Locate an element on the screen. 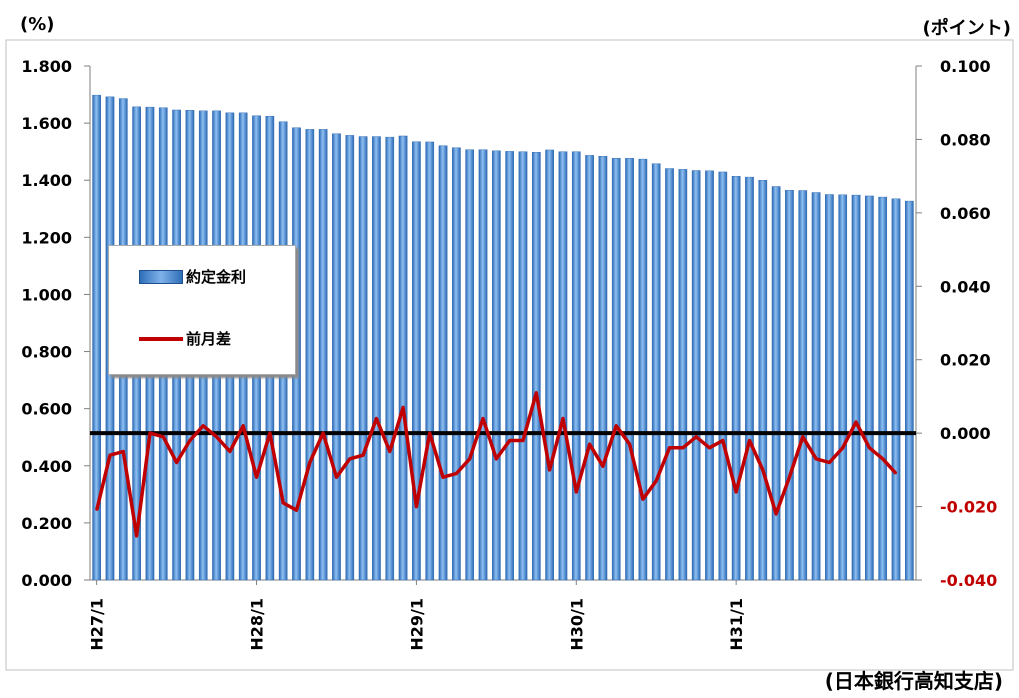  right-tick-label: -0.040 is located at coordinates (968, 580).